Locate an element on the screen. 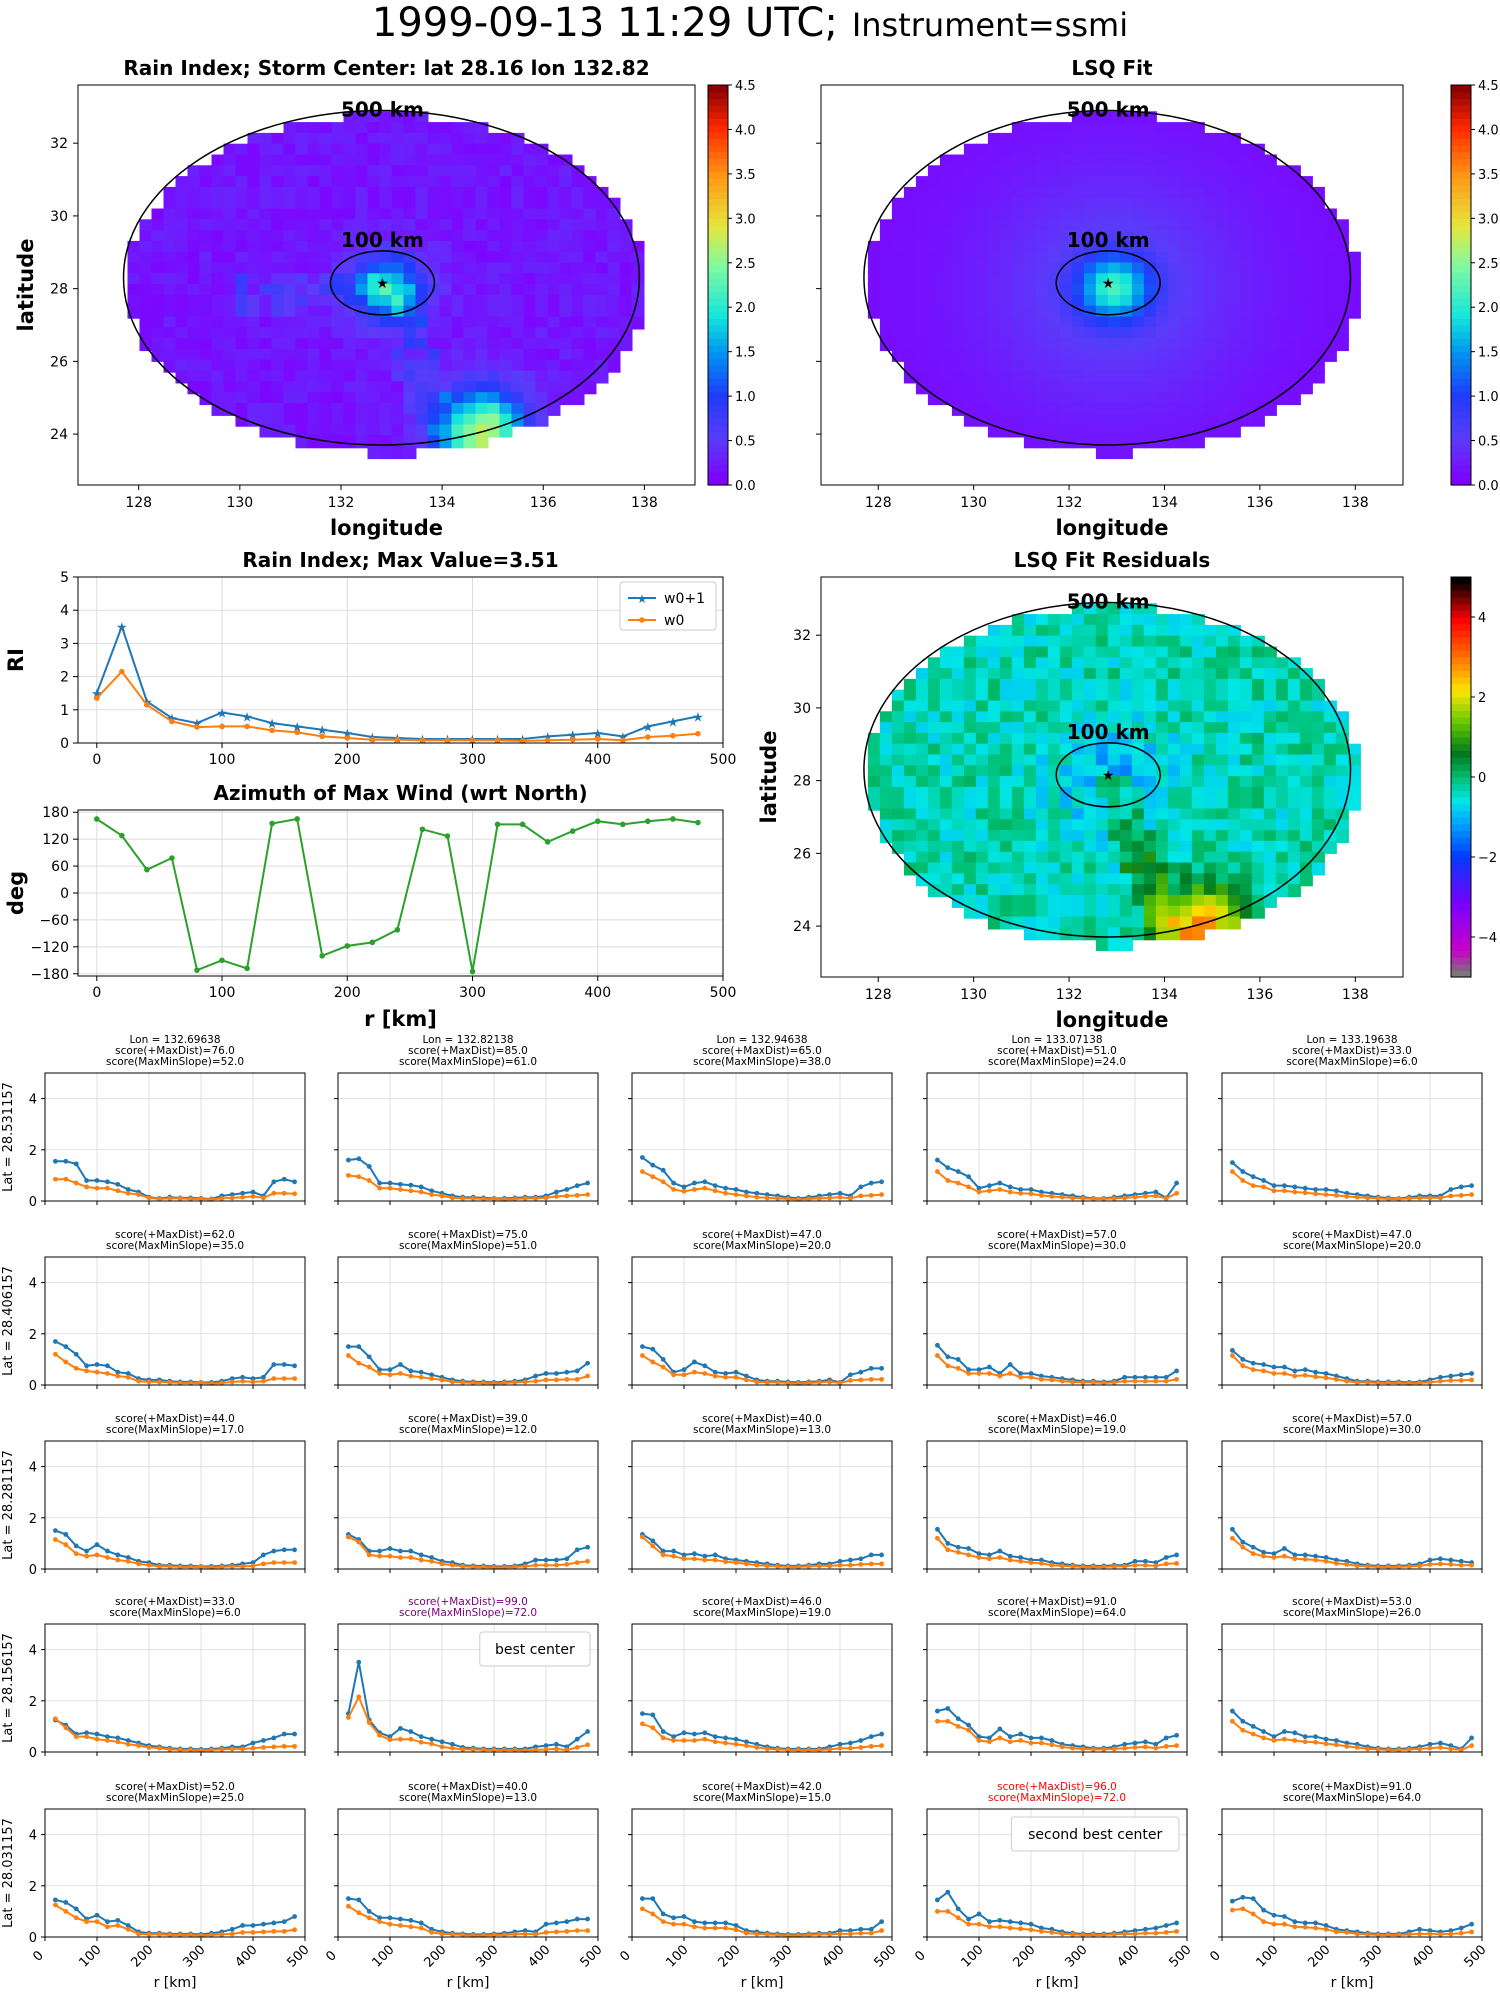 The image size is (1500, 2004). score-maxminslope: score(MaxMinSlope)=6.0 is located at coordinates (1351, 1062).